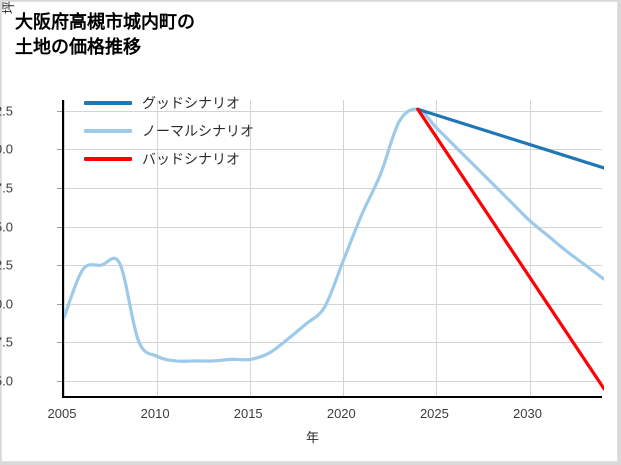 This screenshot has width=621, height=465. What do you see at coordinates (191, 158) in the screenshot?
I see `legend-item-label: バッドシナリオ` at bounding box center [191, 158].